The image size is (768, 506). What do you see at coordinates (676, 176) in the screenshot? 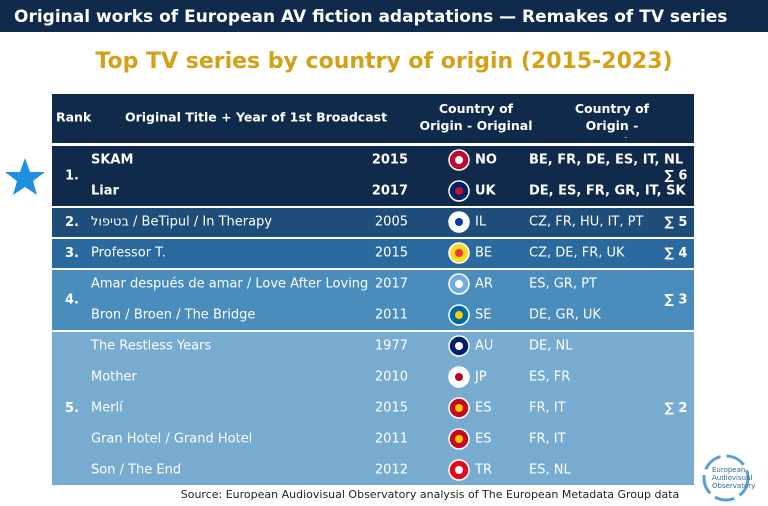
I see `remake-count: ∑ 6` at bounding box center [676, 176].